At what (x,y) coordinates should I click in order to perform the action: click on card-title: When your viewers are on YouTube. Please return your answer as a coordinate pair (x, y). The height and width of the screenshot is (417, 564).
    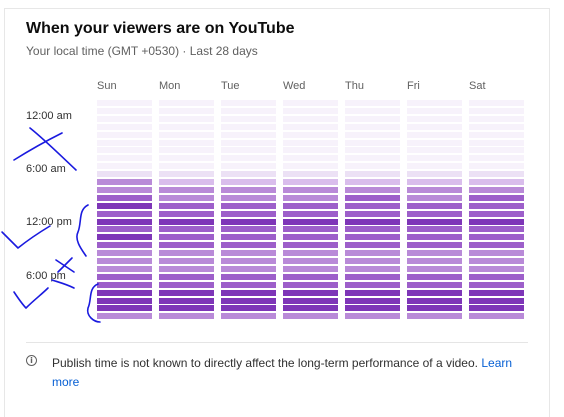
    Looking at the image, I should click on (160, 28).